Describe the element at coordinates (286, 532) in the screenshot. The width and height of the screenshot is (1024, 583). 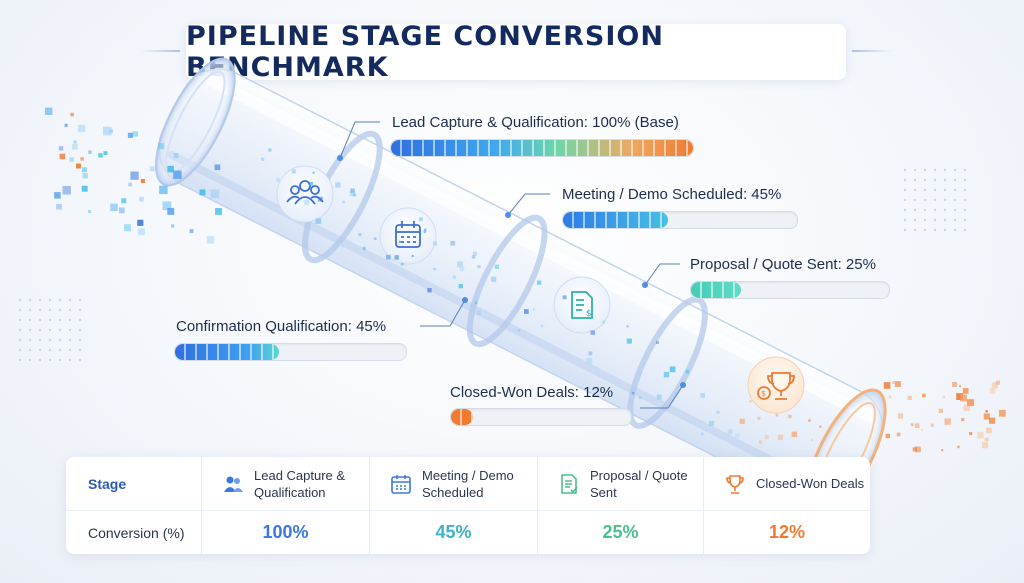
I see `table-value-lead: 100%` at that location.